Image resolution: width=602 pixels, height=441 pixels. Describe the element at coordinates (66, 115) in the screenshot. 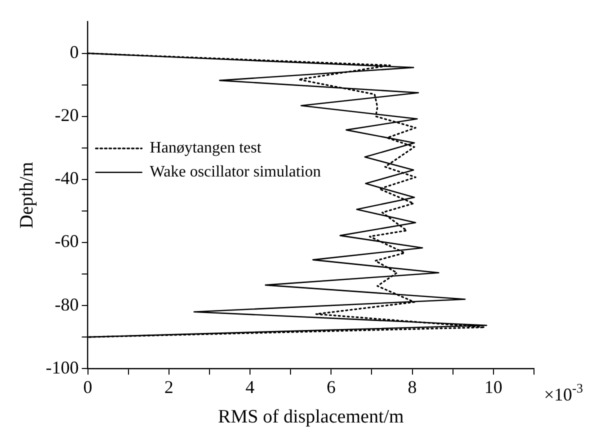

I see `y-tick-label: -20` at that location.